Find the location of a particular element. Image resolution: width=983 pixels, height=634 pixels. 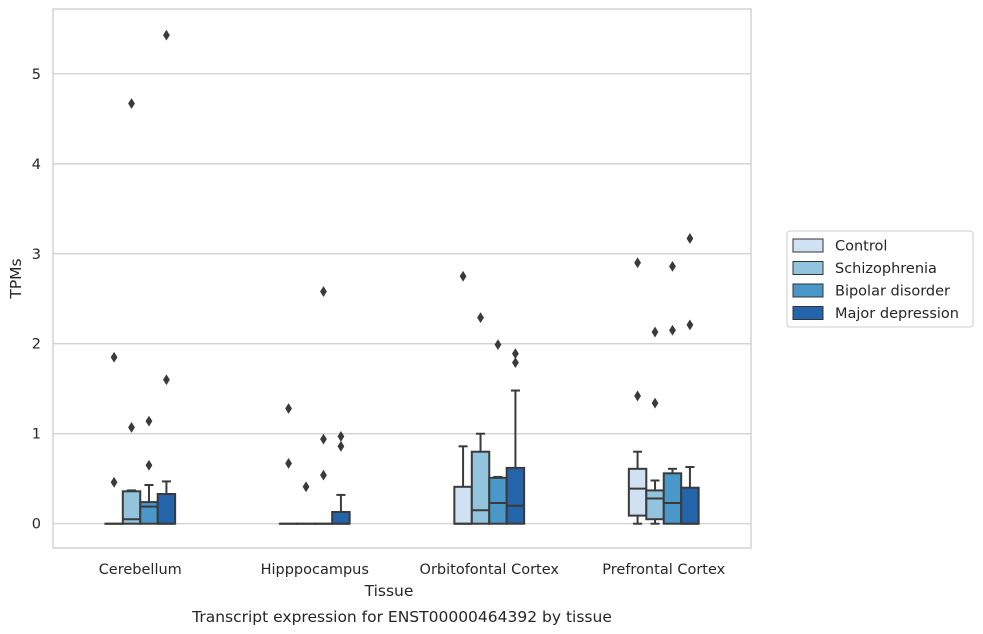

legend-frame is located at coordinates (880, 279).